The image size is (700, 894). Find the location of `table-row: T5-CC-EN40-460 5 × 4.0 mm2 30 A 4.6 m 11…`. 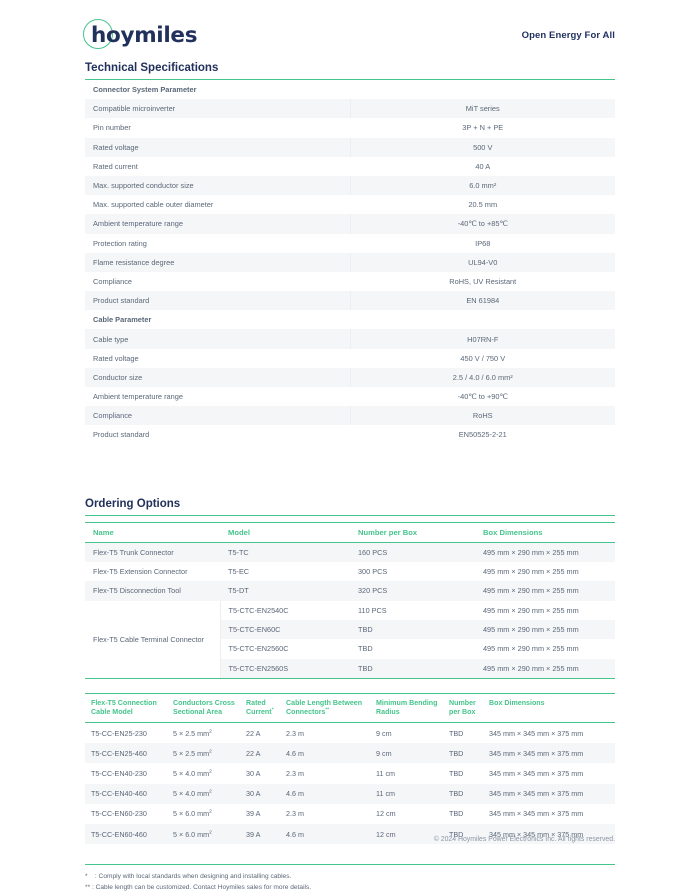

table-row: T5-CC-EN40-460 5 × 4.0 mm2 30 A 4.6 m 11… is located at coordinates (350, 793).